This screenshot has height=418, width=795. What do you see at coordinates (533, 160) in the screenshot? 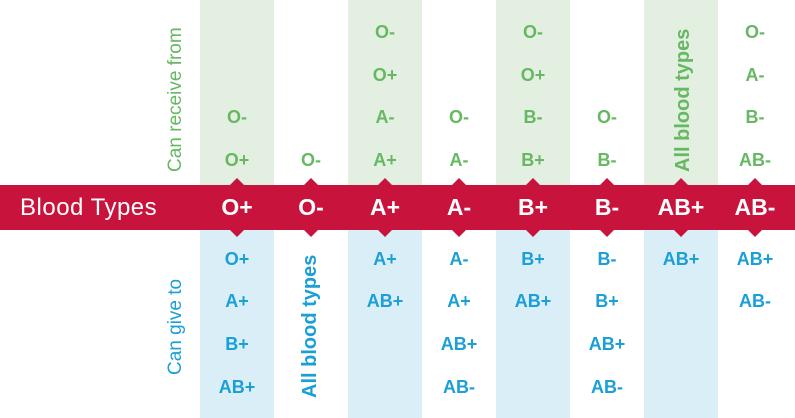
I see `receive-type-value: B+` at bounding box center [533, 160].